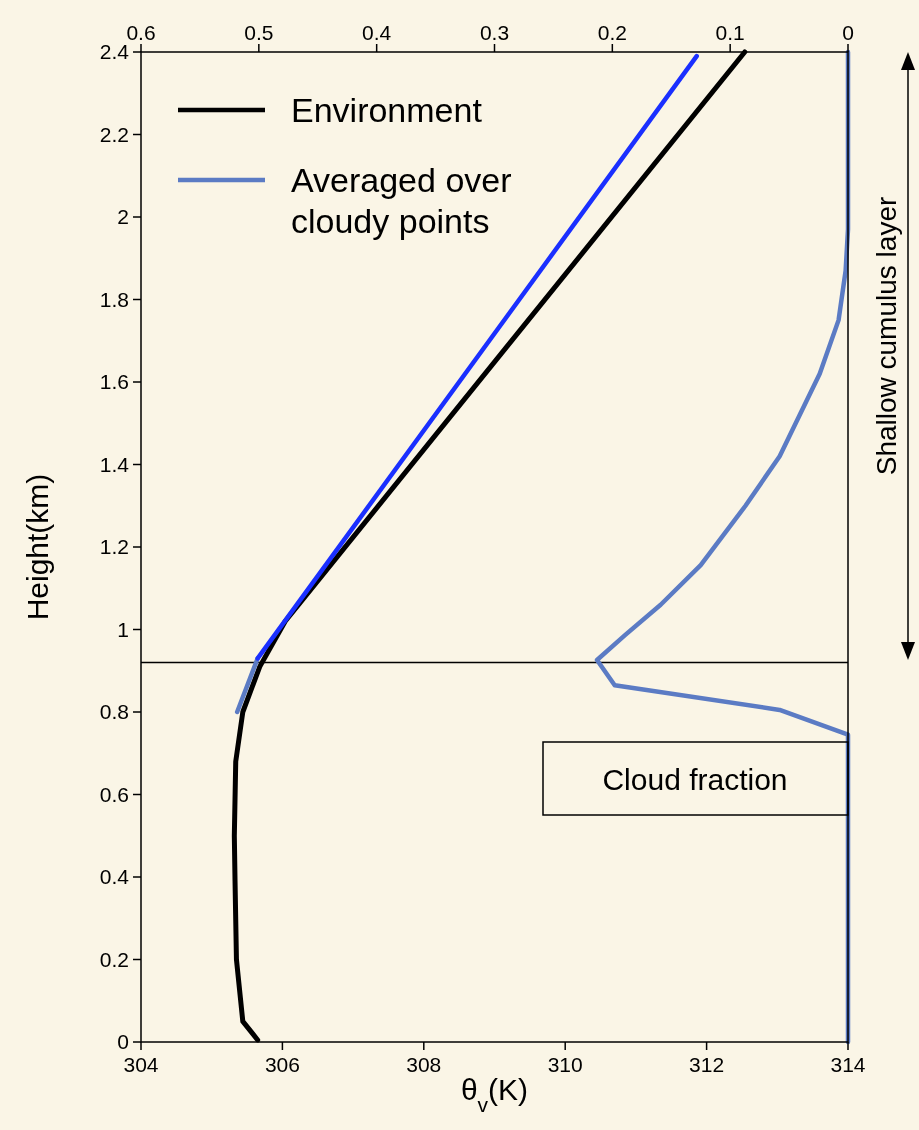 The image size is (919, 1130). I want to click on x-tick-label: 310, so click(565, 1064).